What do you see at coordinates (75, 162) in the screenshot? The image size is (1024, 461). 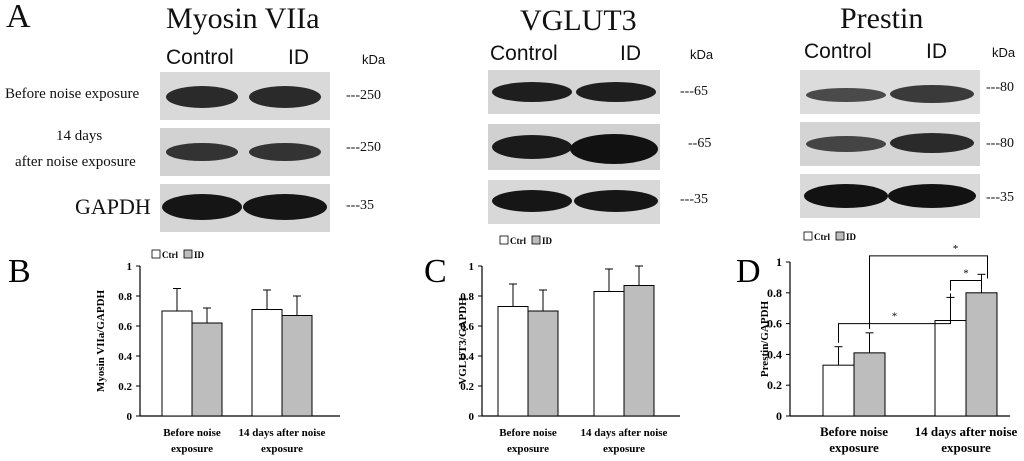 I see `row-label-after-2: after noise exposure` at bounding box center [75, 162].